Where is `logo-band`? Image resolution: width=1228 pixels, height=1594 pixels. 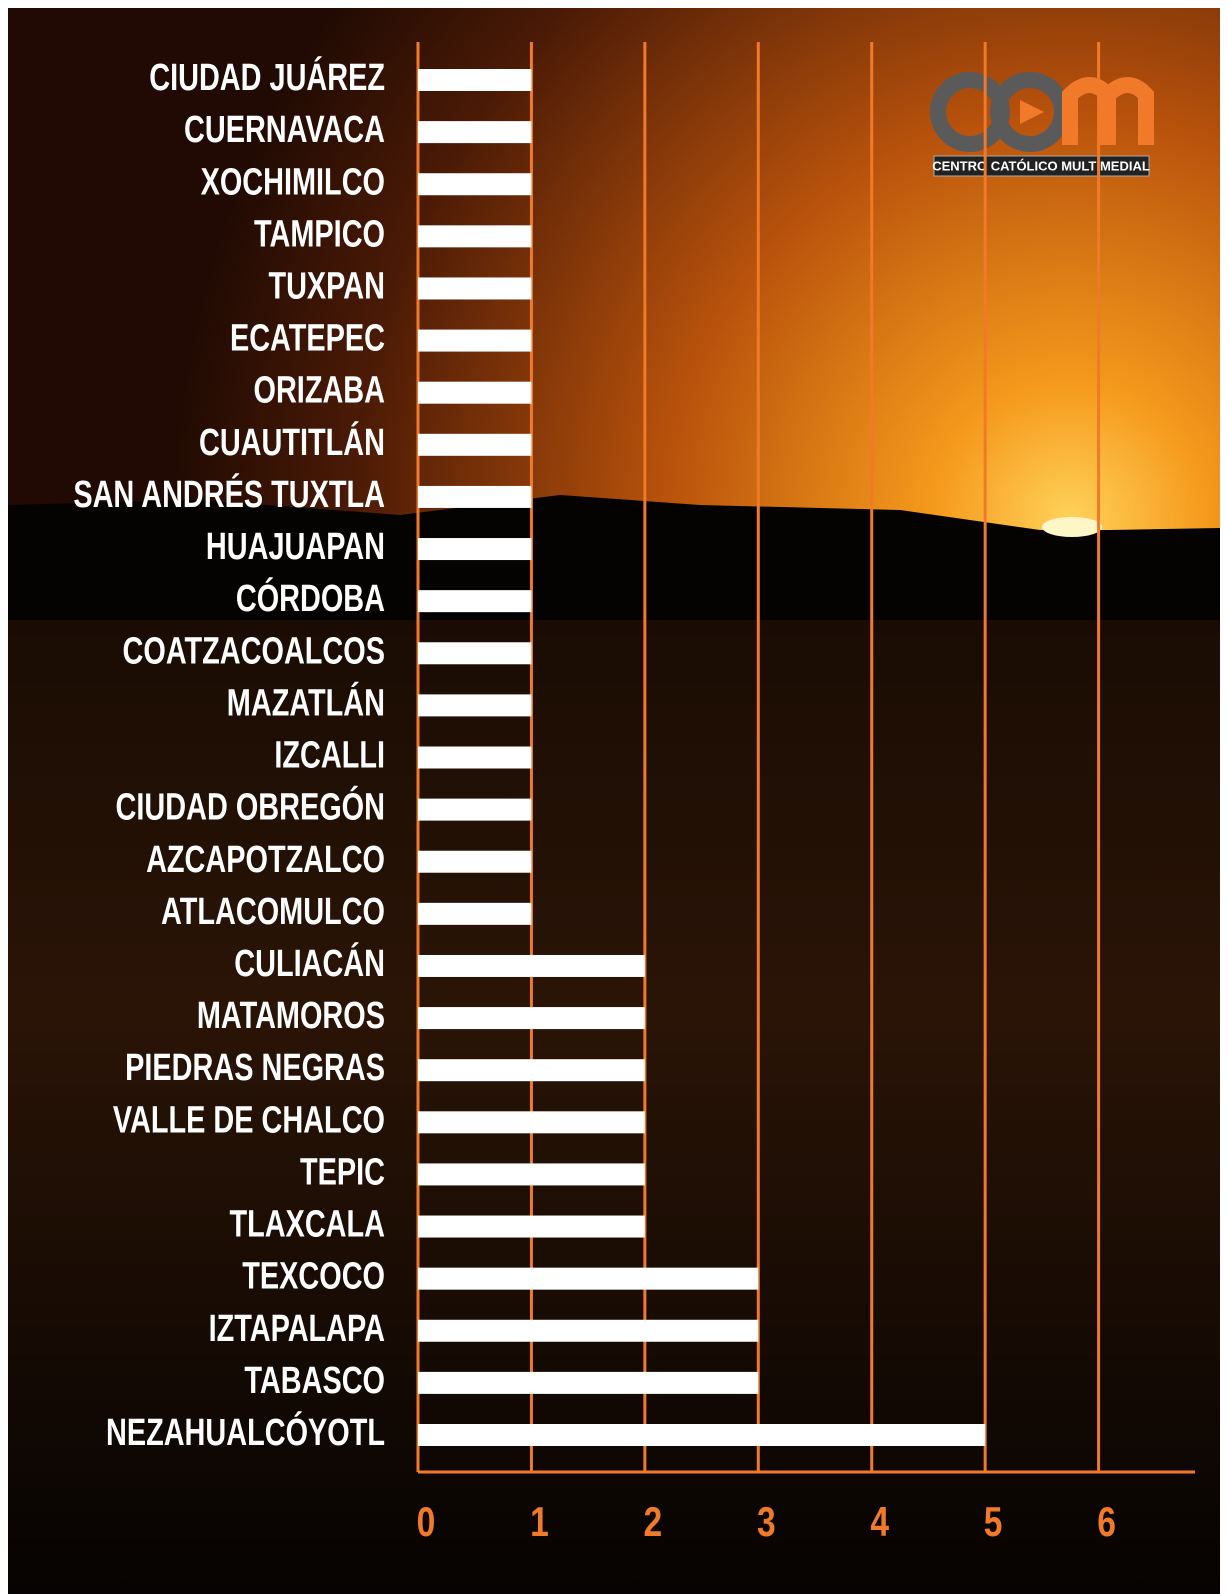 logo-band is located at coordinates (1041, 166).